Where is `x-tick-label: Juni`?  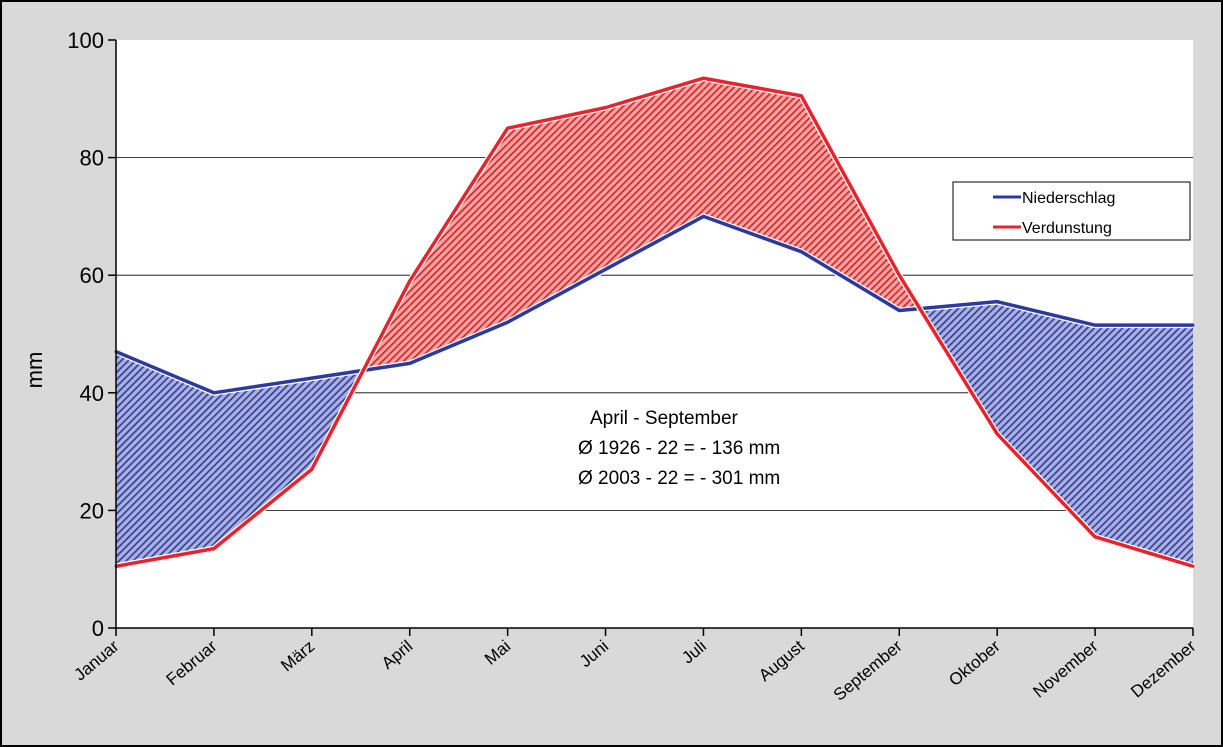
x-tick-label: Juni is located at coordinates (594, 654).